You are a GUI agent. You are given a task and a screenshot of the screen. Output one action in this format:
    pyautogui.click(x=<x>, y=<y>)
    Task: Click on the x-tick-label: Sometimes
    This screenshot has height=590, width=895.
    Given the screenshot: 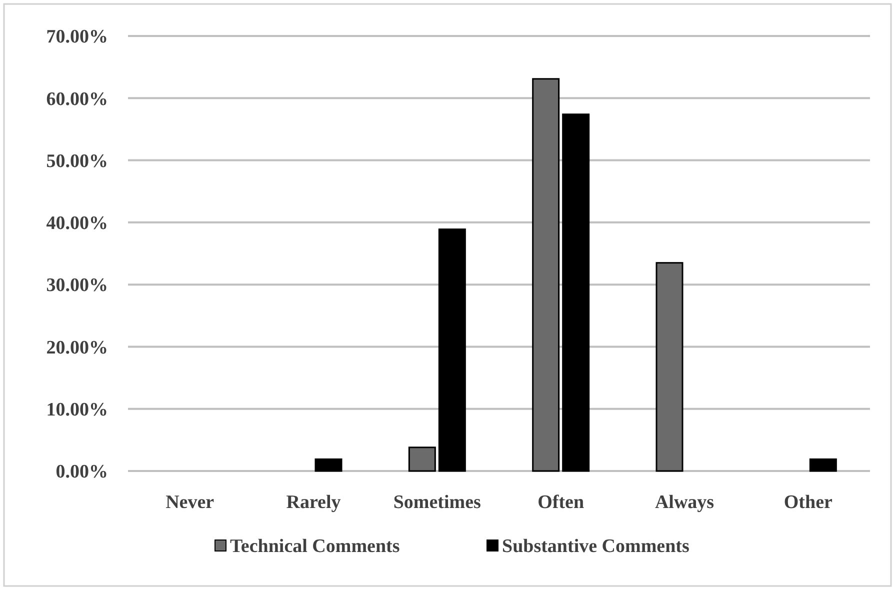 What is the action you would take?
    pyautogui.click(x=437, y=502)
    